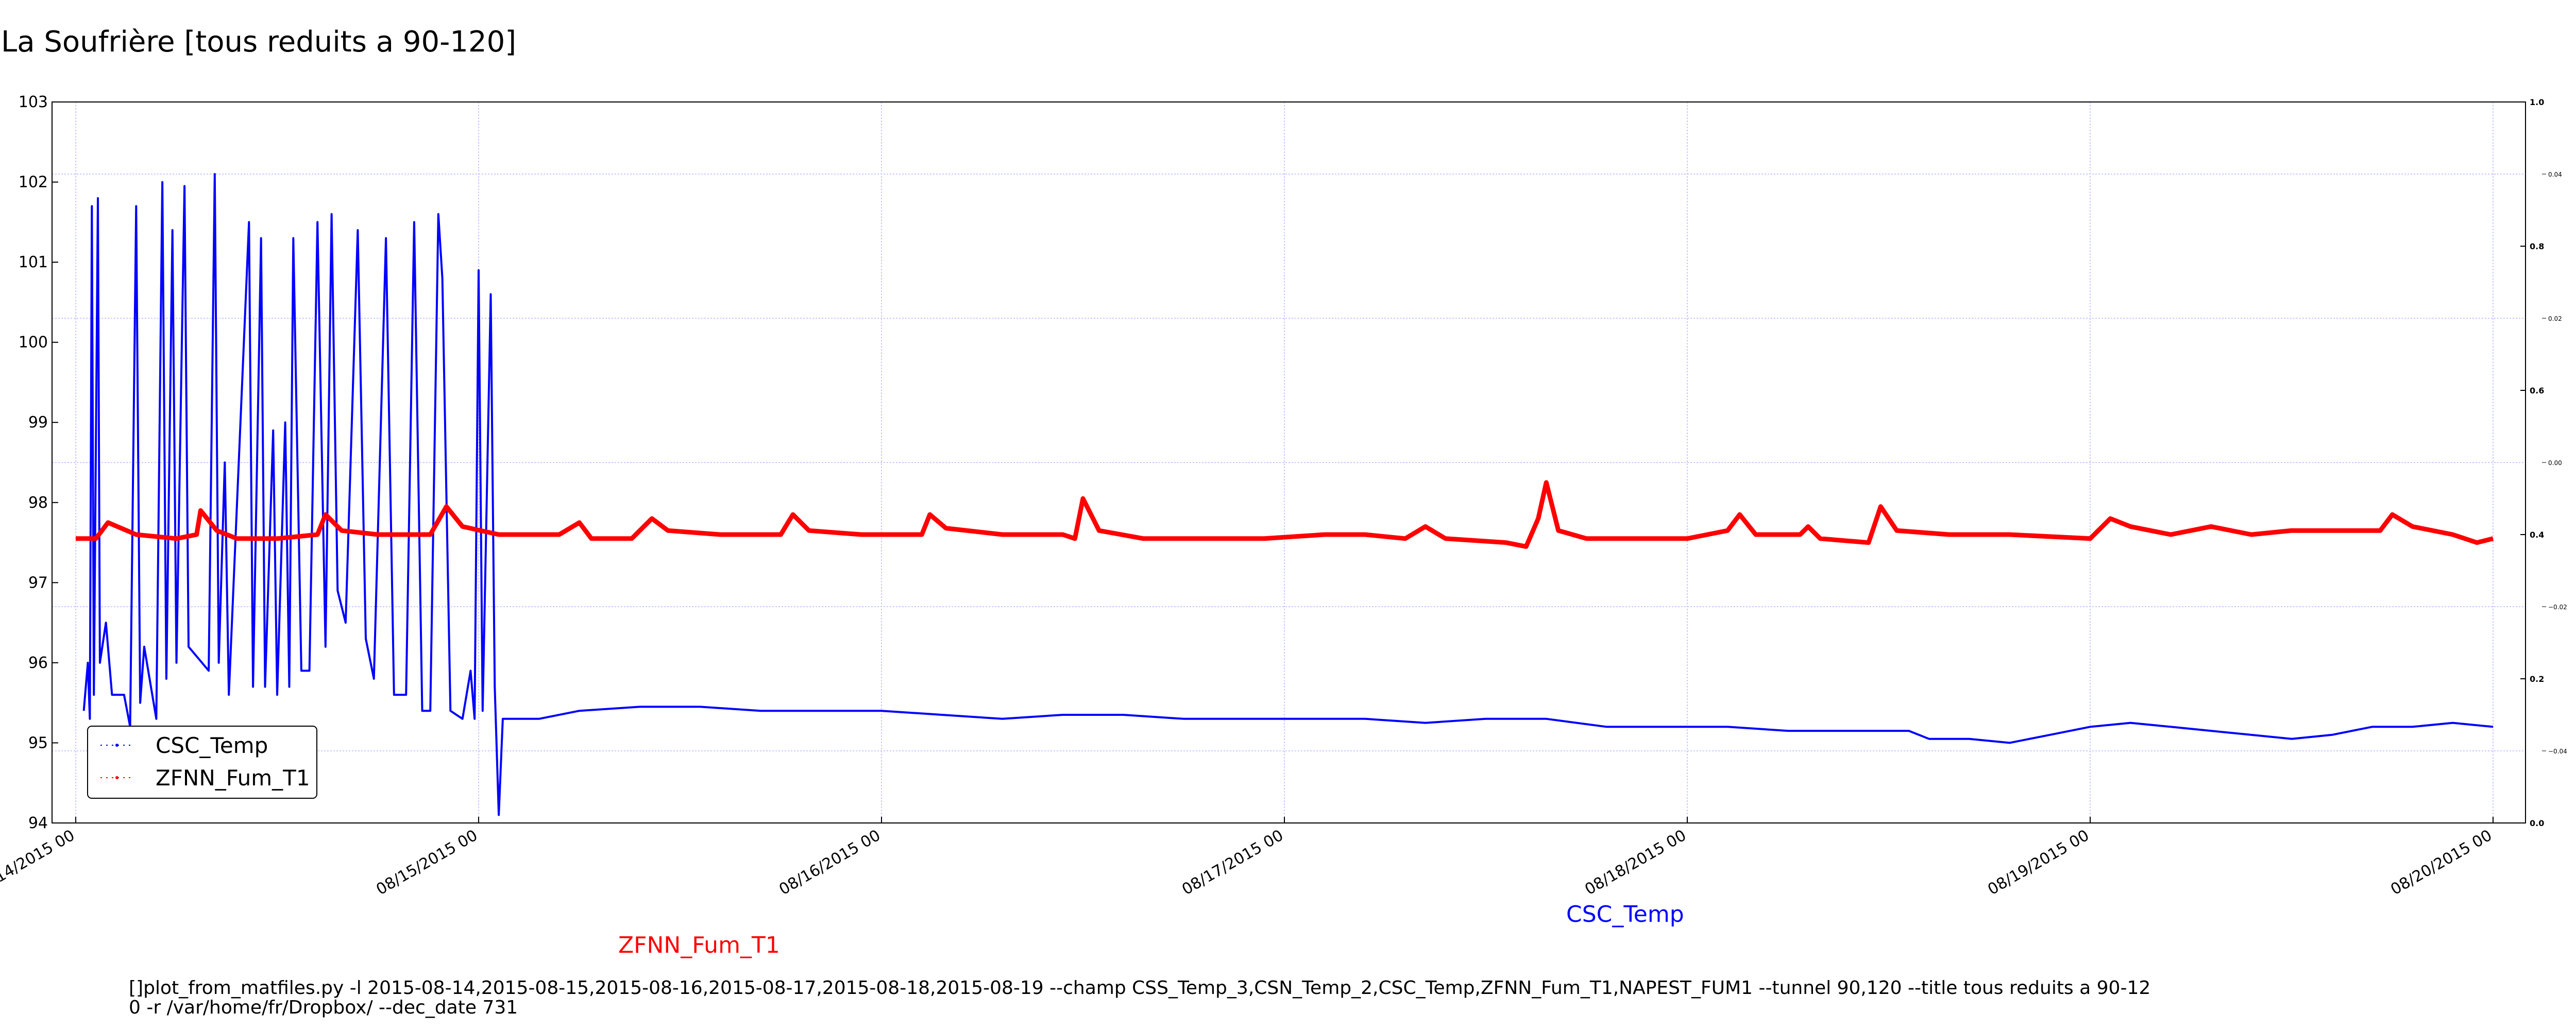  I want to click on y2-tick-label: 0.6, so click(2537, 391).